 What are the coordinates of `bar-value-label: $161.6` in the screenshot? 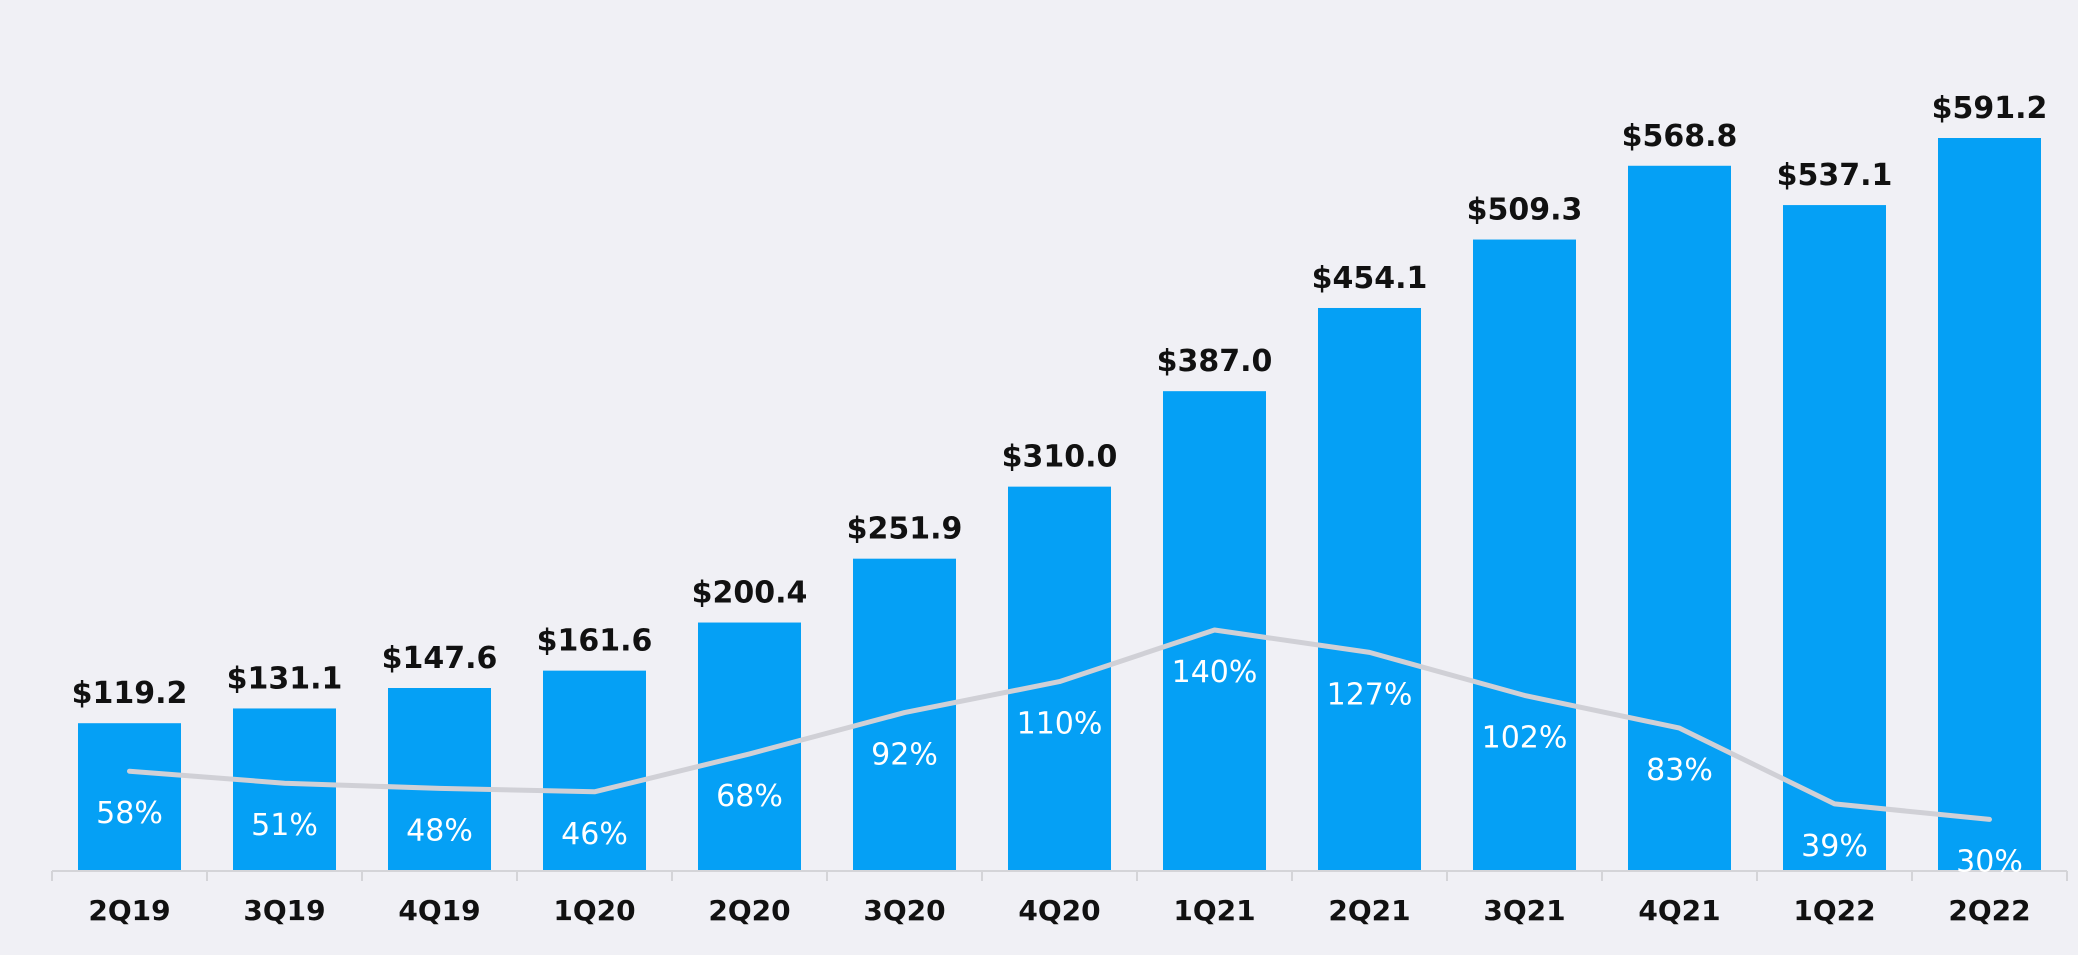 It's located at (595, 641).